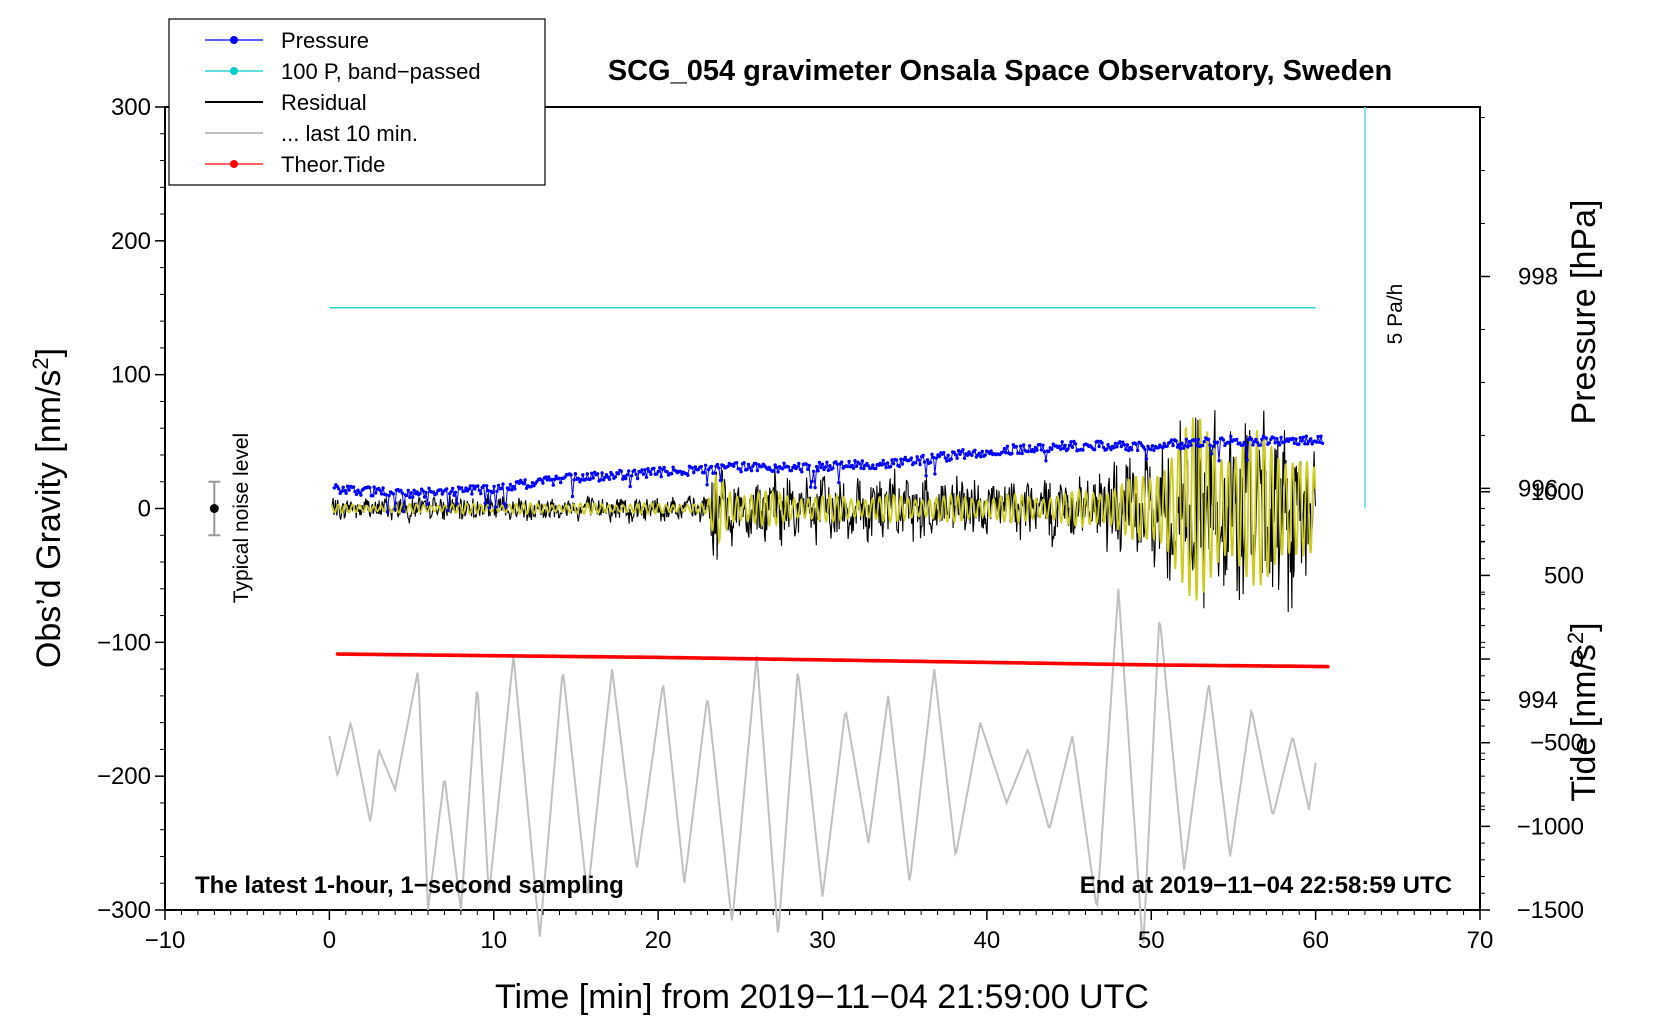  What do you see at coordinates (1480, 940) in the screenshot?
I see `x-tick-label: 70` at bounding box center [1480, 940].